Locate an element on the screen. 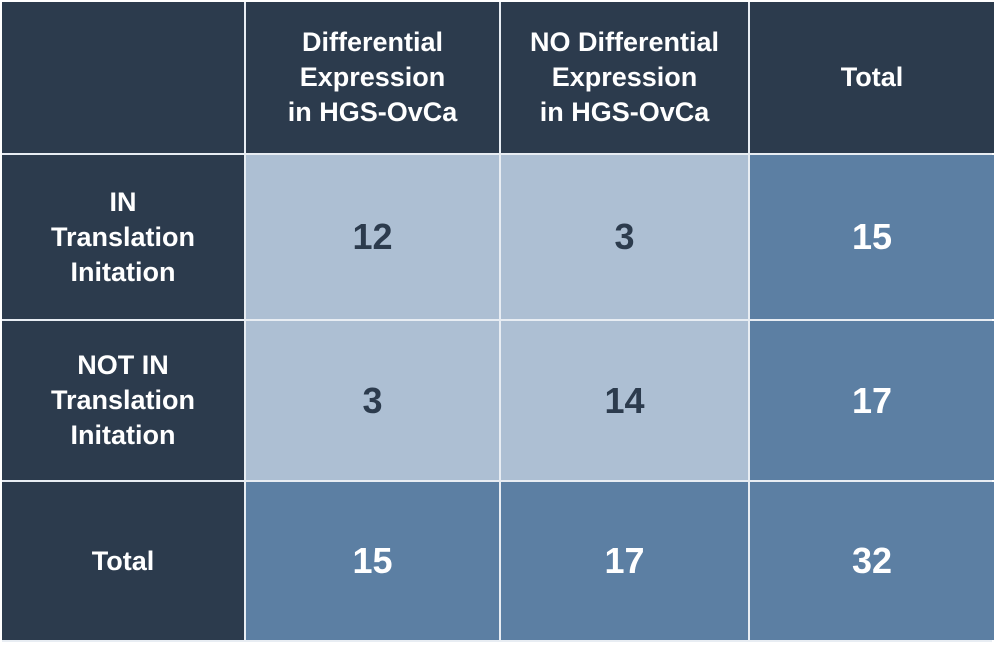 This screenshot has width=994, height=645. row-header-cell: Total is located at coordinates (123, 561).